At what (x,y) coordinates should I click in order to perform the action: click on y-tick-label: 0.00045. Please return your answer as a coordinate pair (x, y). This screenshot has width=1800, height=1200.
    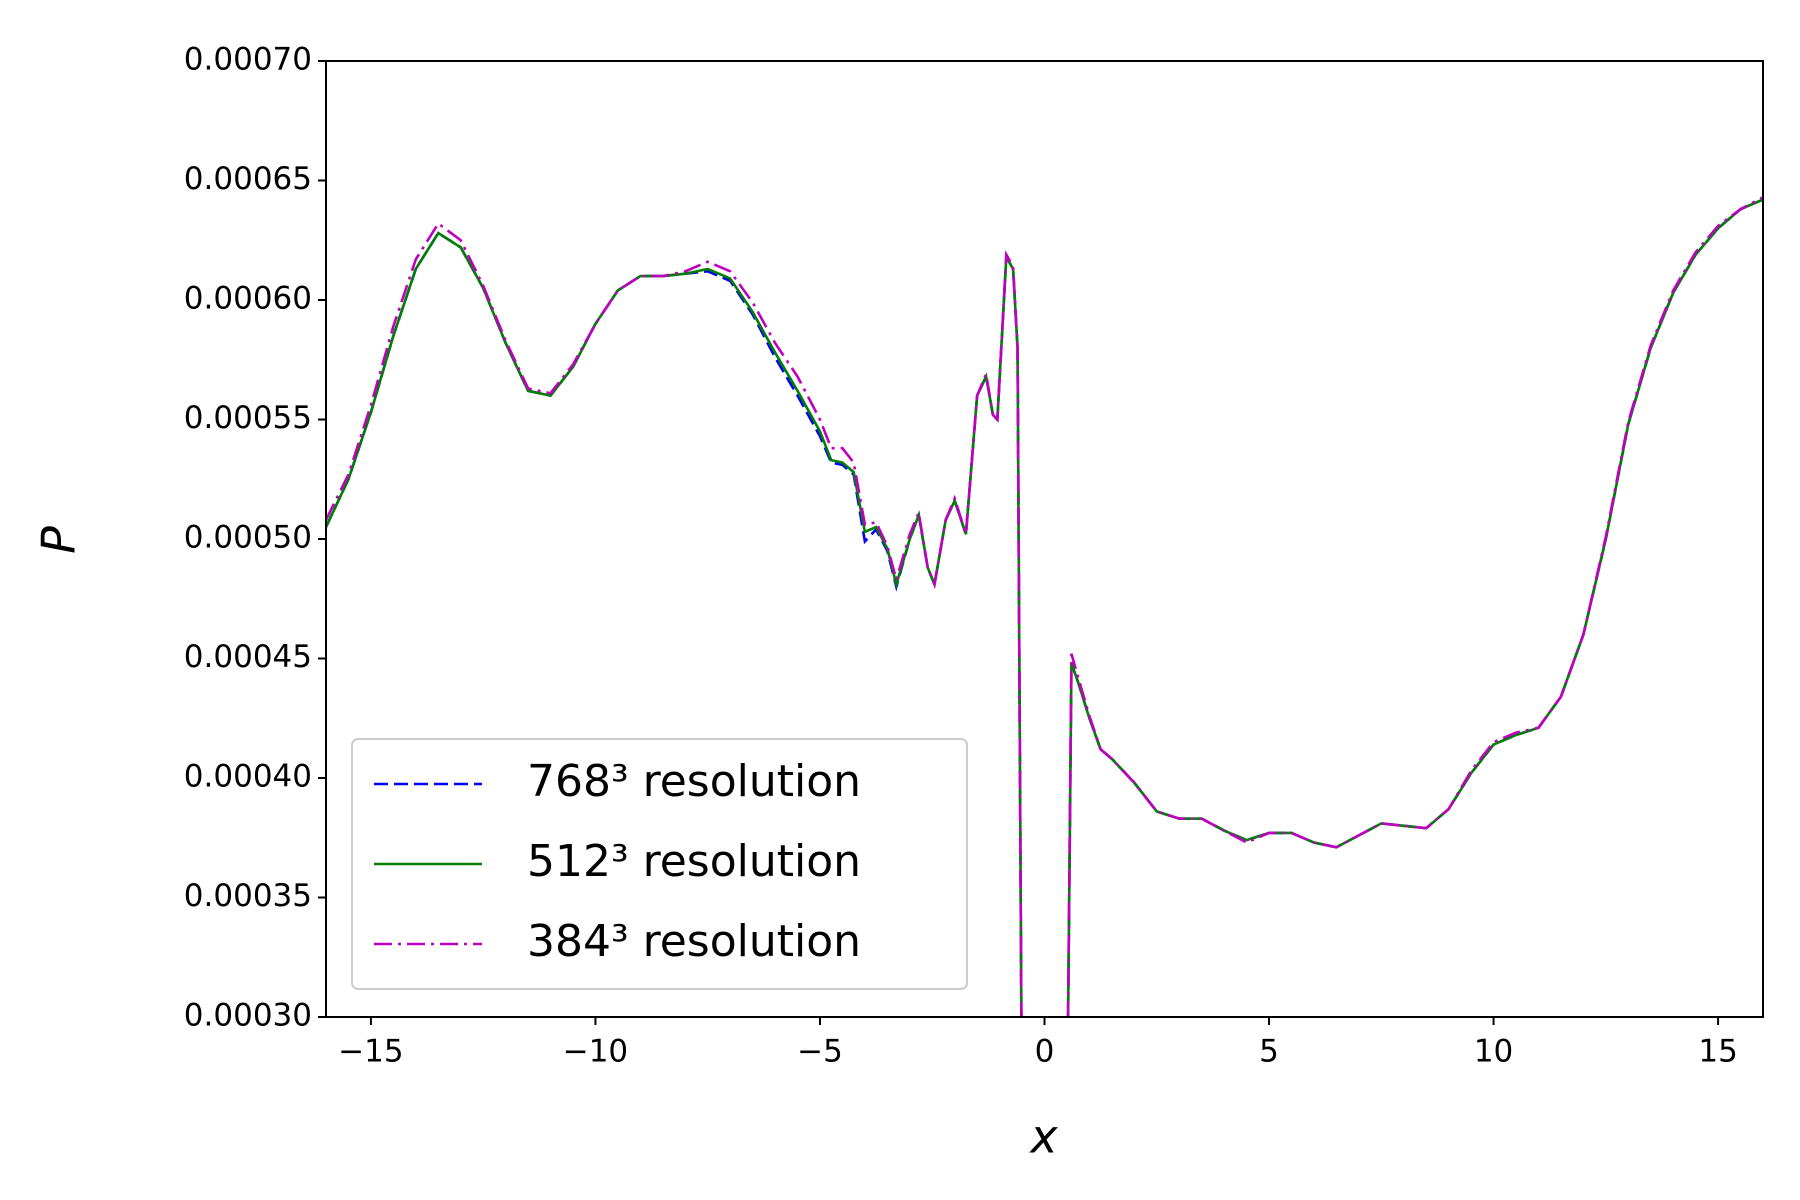
    Looking at the image, I should click on (248, 657).